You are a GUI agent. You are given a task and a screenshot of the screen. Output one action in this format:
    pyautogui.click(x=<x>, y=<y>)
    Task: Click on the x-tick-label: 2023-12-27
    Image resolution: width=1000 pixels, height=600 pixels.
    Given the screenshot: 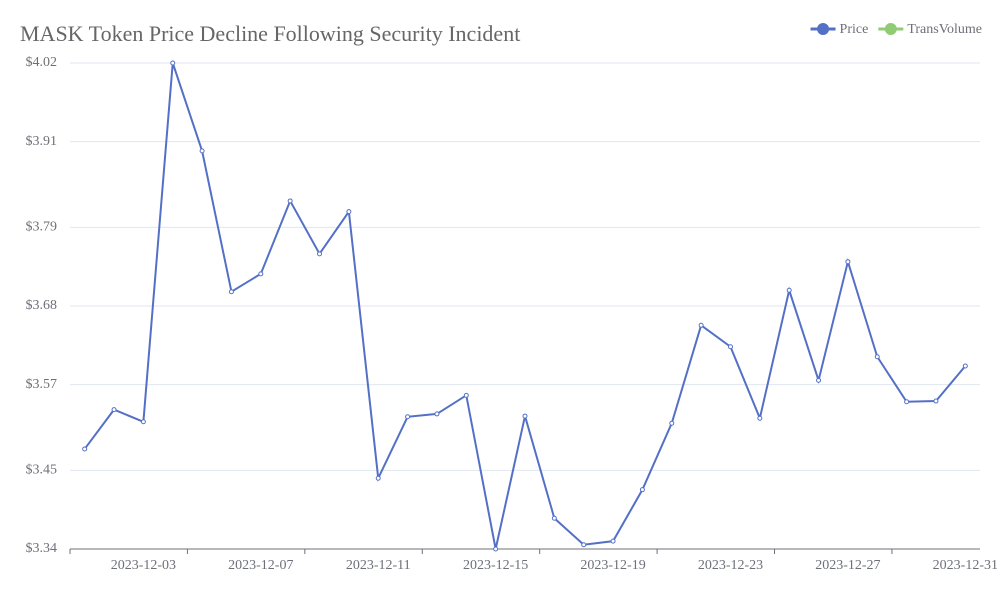 What is the action you would take?
    pyautogui.click(x=847, y=565)
    